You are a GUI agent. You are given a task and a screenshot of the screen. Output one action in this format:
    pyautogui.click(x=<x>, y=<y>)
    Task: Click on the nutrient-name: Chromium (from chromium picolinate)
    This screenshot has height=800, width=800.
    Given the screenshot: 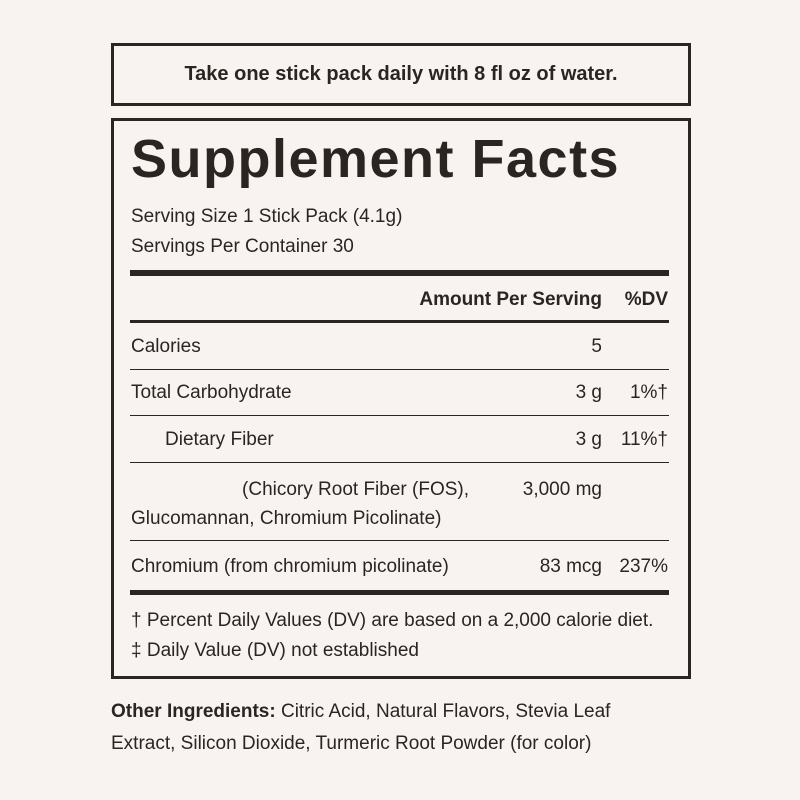 What is the action you would take?
    pyautogui.click(x=290, y=566)
    